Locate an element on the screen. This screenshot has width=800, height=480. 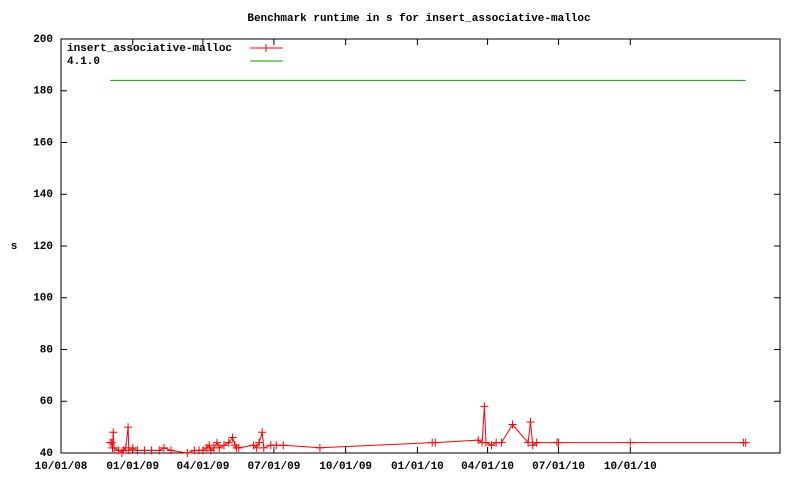
y-axis-label: s is located at coordinates (14, 247).